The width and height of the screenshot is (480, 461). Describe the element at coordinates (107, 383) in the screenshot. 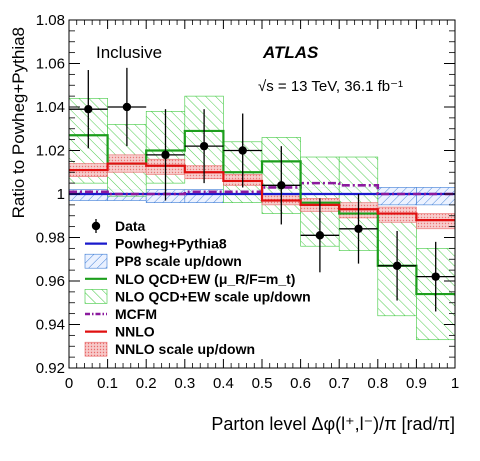

I see `x-tick-label-1: 0.1` at that location.